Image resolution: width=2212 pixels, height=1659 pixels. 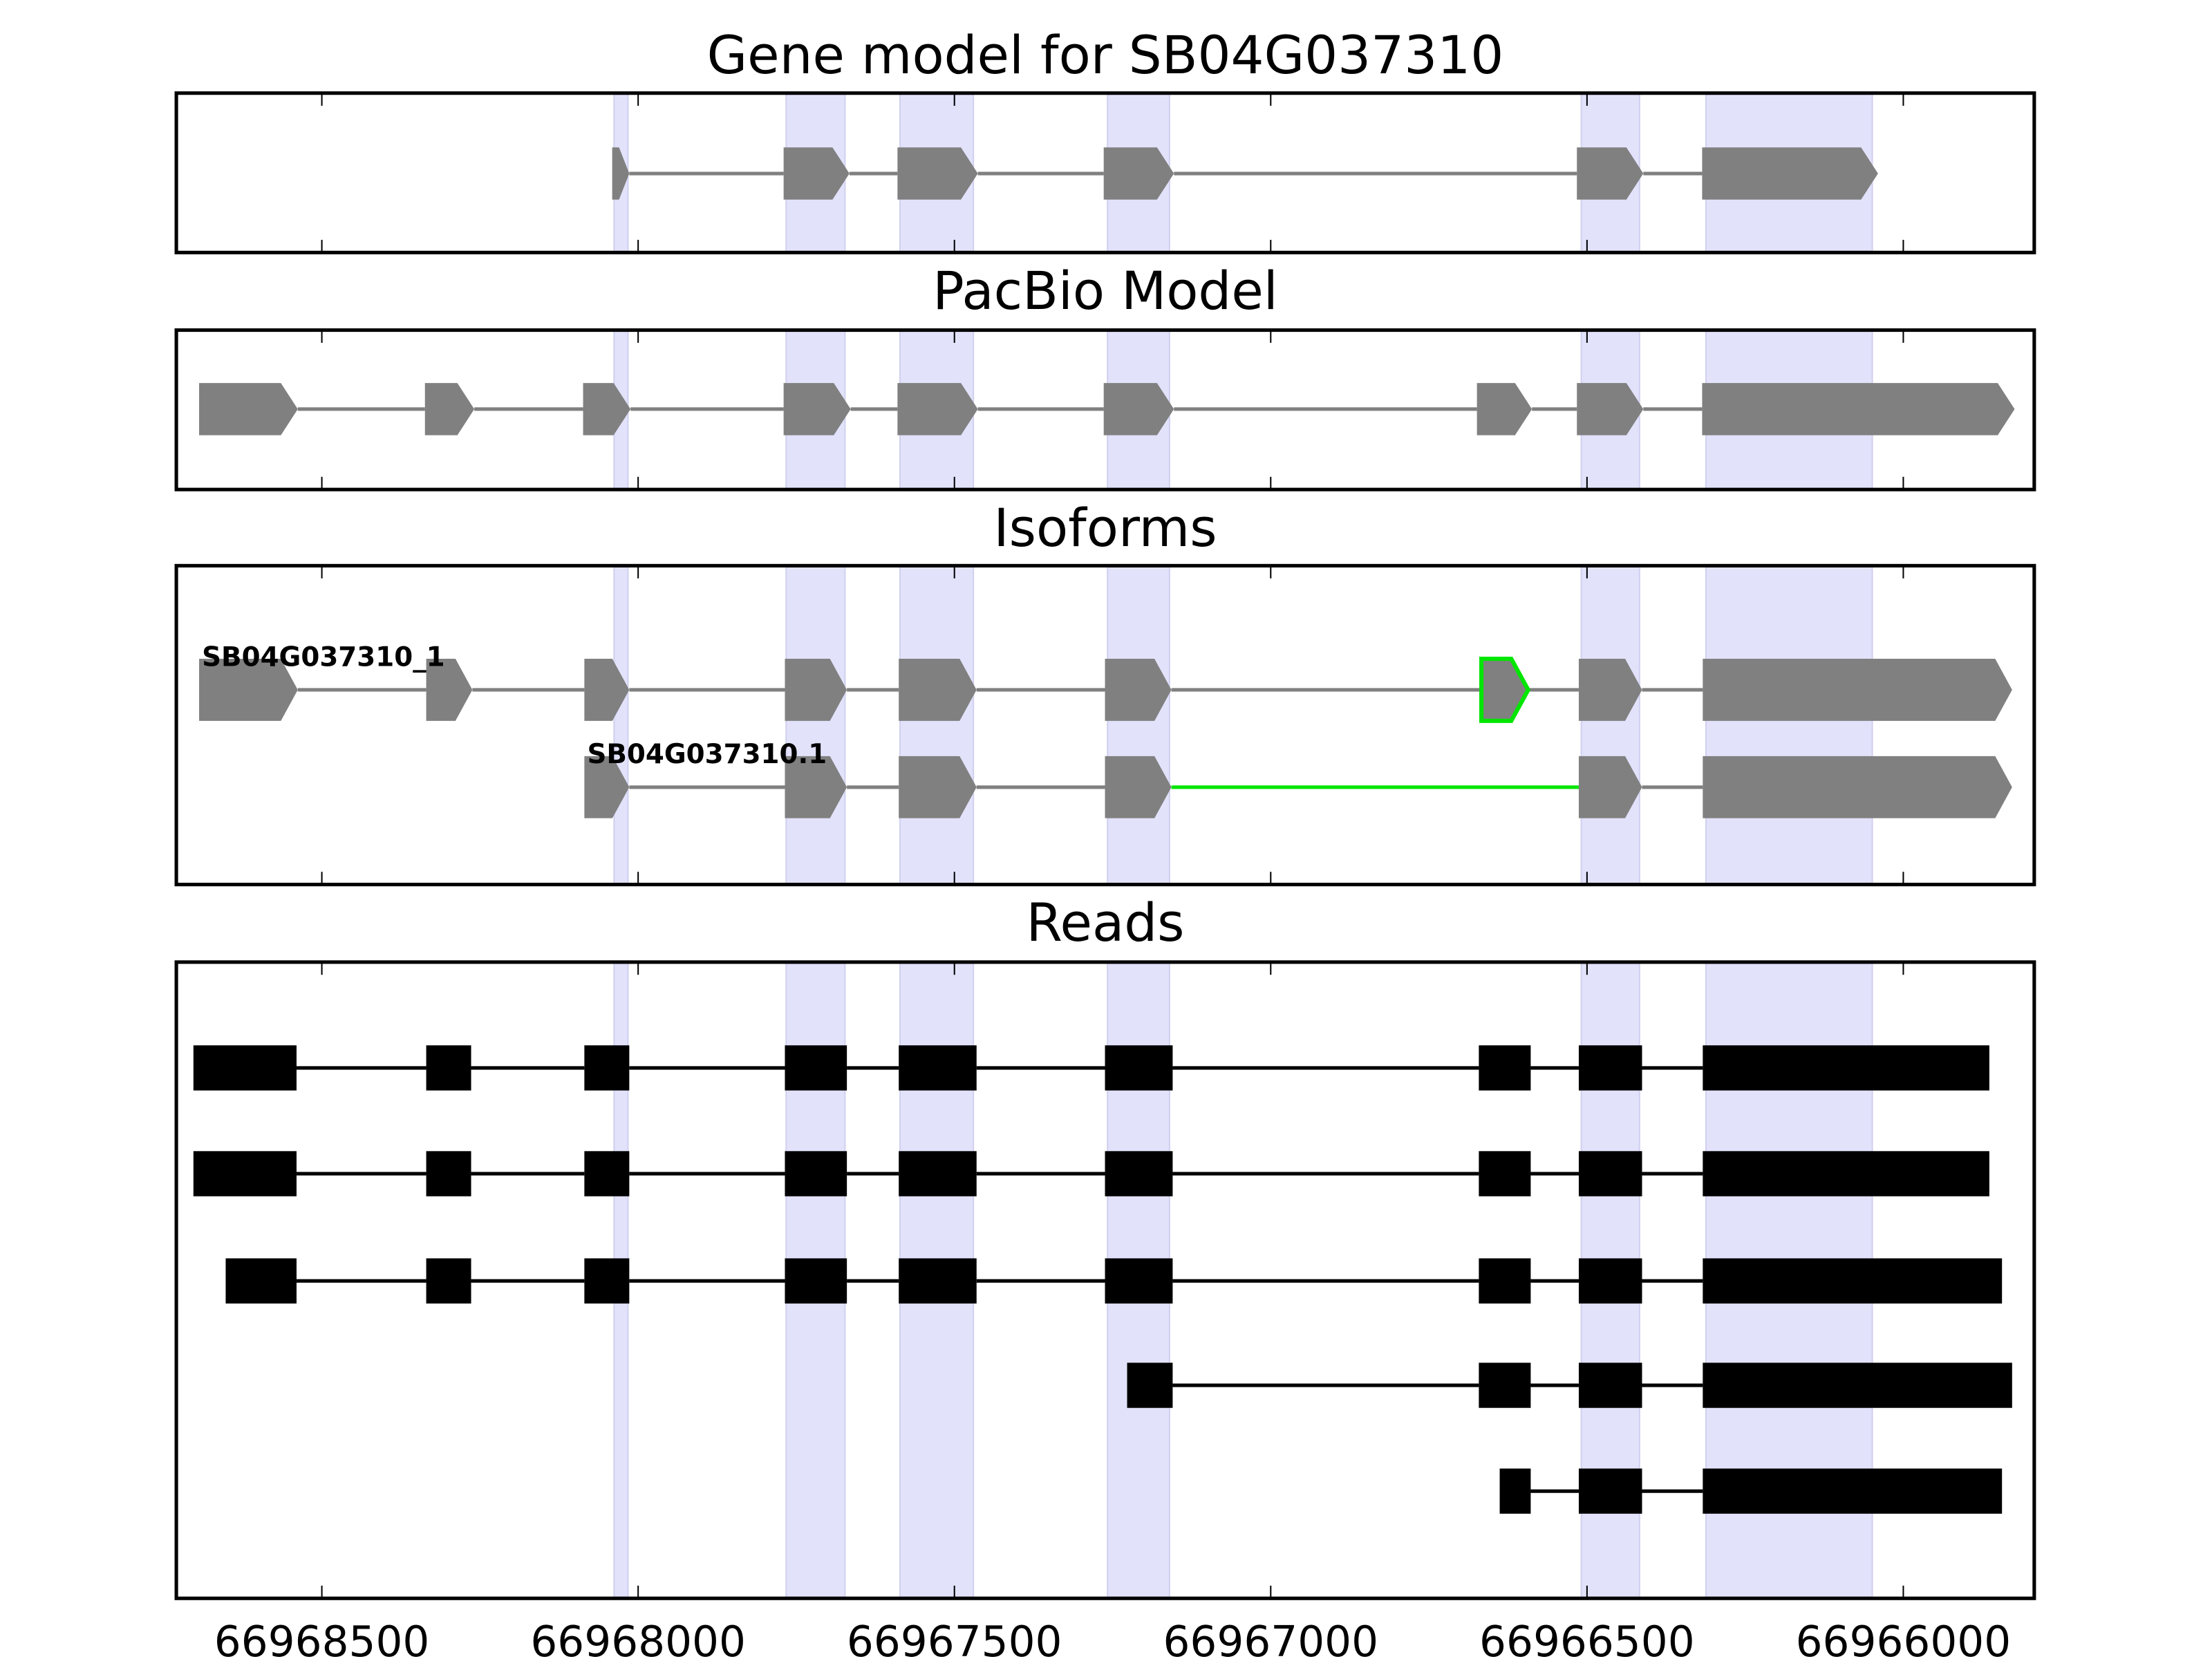 I want to click on panel-pacbio-model: PacBio Model, so click(x=1105, y=376).